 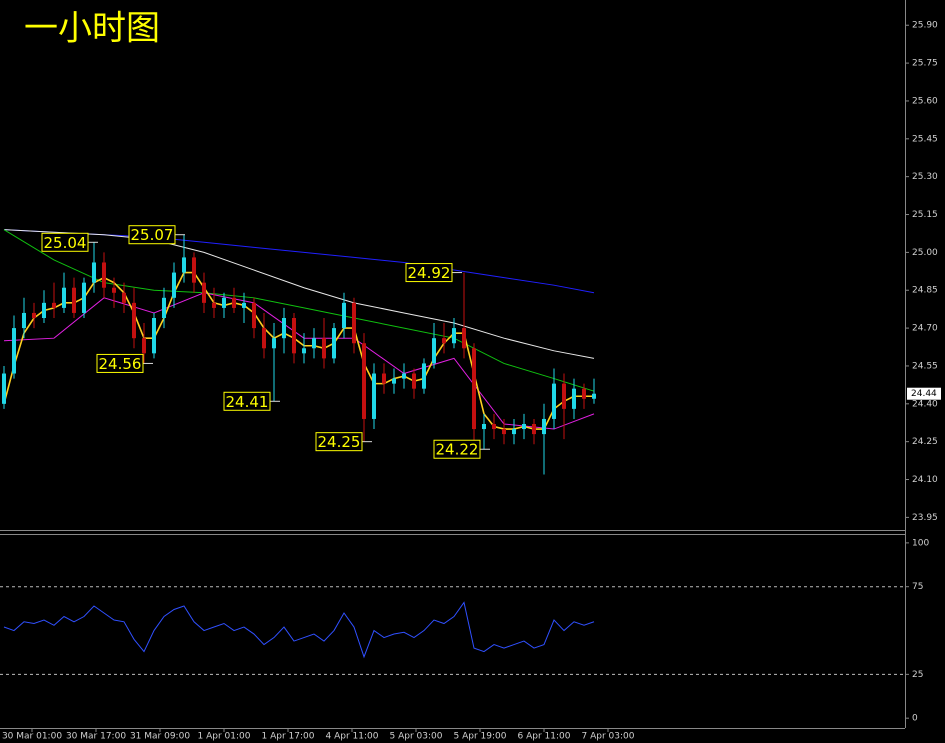 What do you see at coordinates (917, 675) in the screenshot?
I see `y-tick-label: 25` at bounding box center [917, 675].